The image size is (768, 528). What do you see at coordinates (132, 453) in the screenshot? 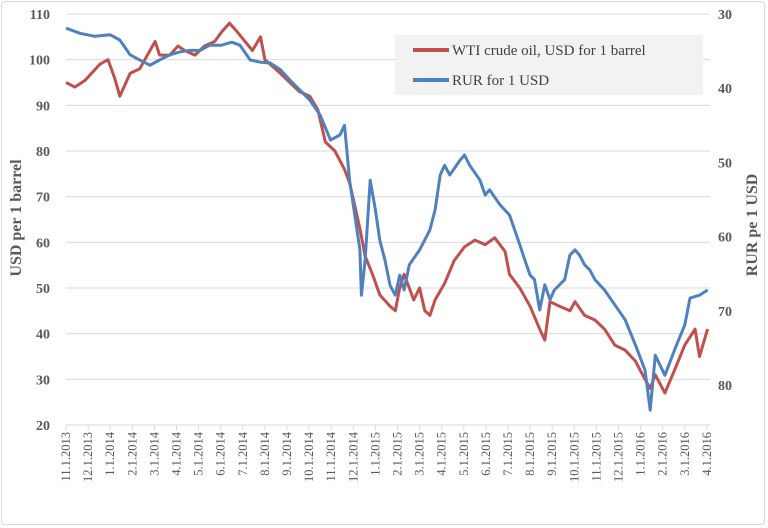
I see `x-tick-label: 2.1.2014` at bounding box center [132, 453].